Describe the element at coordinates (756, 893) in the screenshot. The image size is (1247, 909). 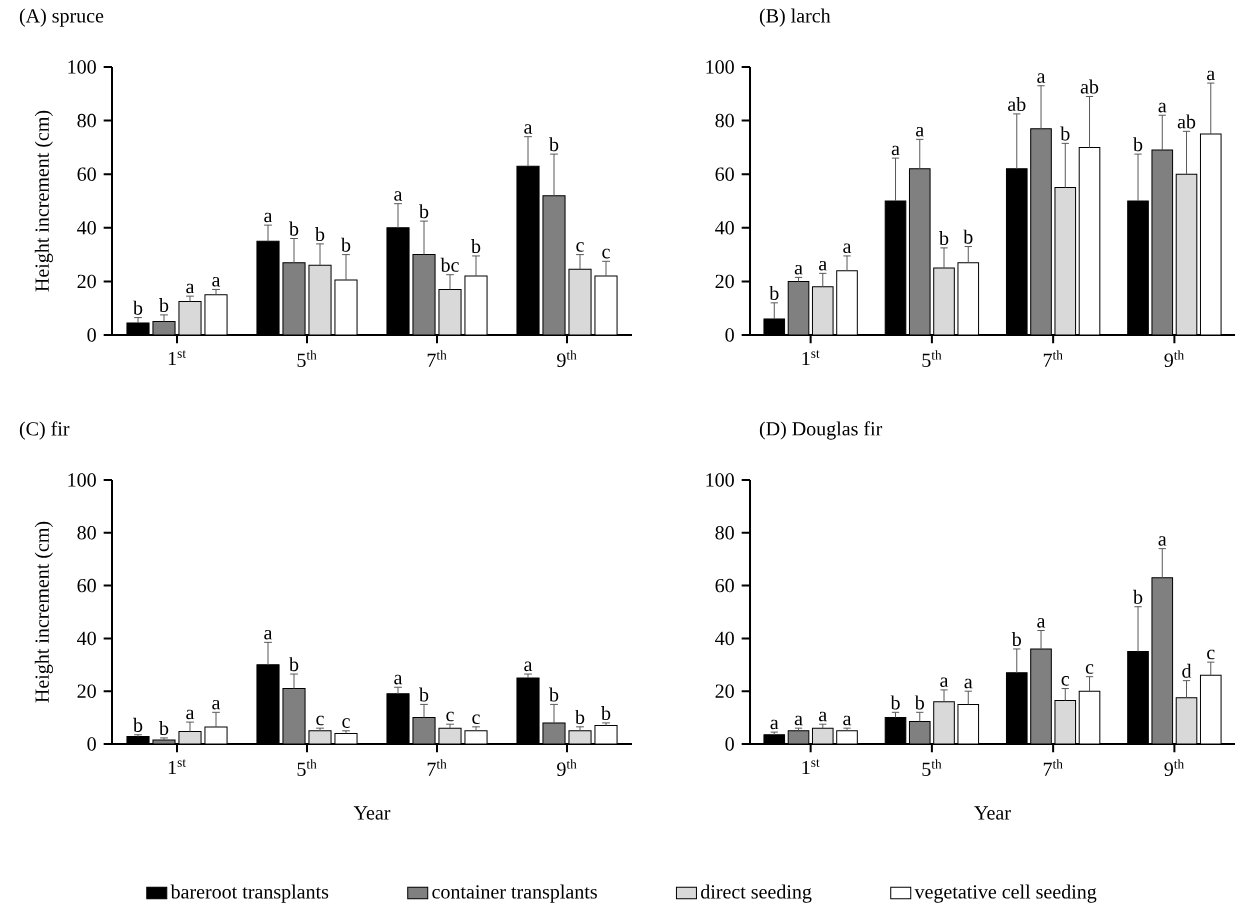
I see `legend-label: direct seeding` at that location.